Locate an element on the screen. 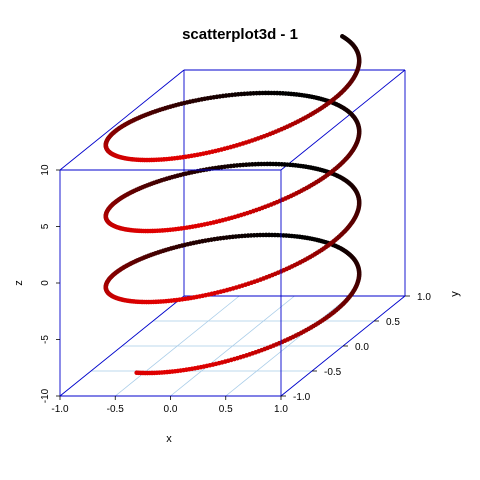 The image size is (480, 480). x-tick-label: 0.0 is located at coordinates (171, 409).